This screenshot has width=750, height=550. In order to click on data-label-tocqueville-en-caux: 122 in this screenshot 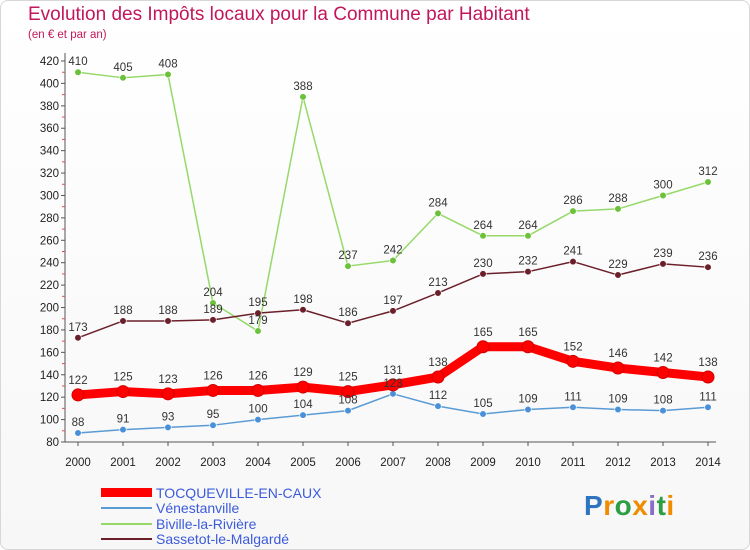, I will do `click(77, 381)`.